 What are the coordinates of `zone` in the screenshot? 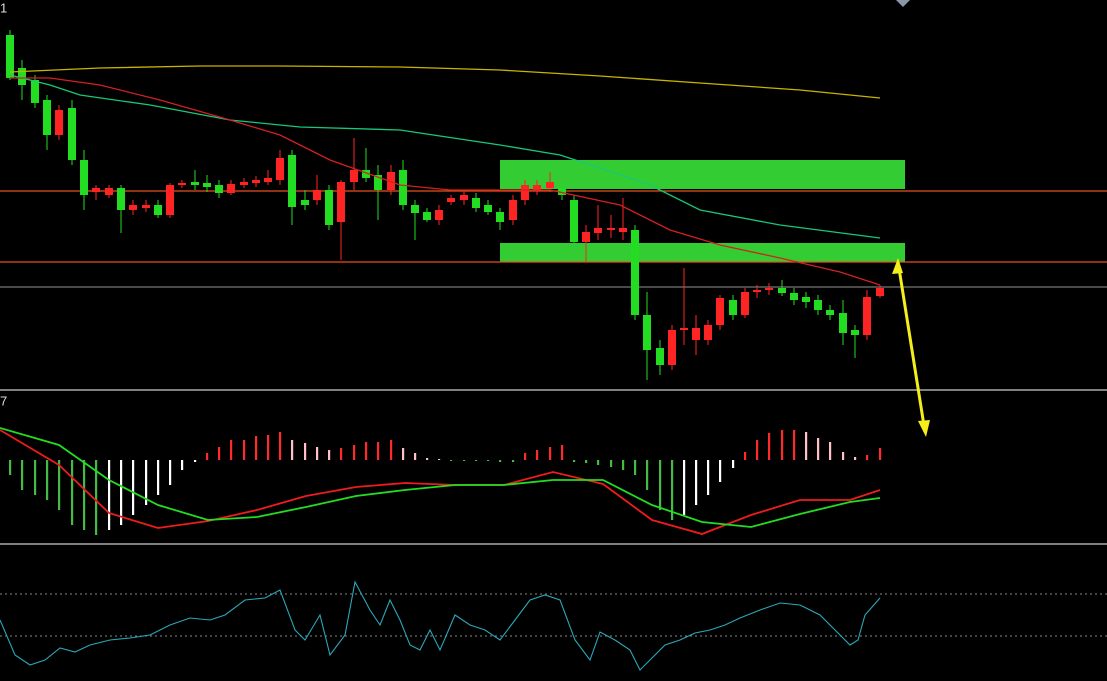 It's located at (702, 174).